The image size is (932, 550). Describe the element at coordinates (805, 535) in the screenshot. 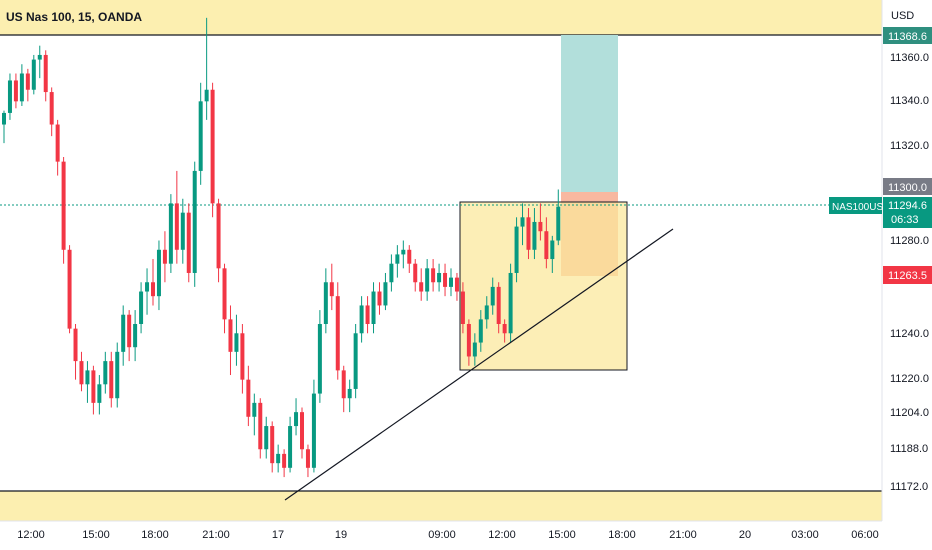

I see `time-tick: 03:00` at that location.